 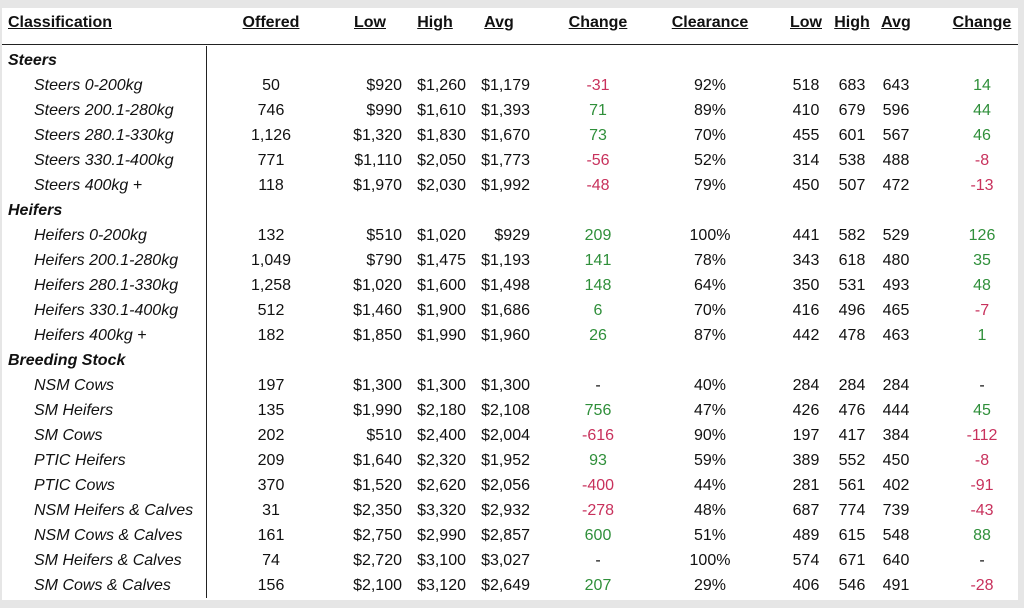 What do you see at coordinates (505, 285) in the screenshot?
I see `cell-avg-price: $1,498` at bounding box center [505, 285].